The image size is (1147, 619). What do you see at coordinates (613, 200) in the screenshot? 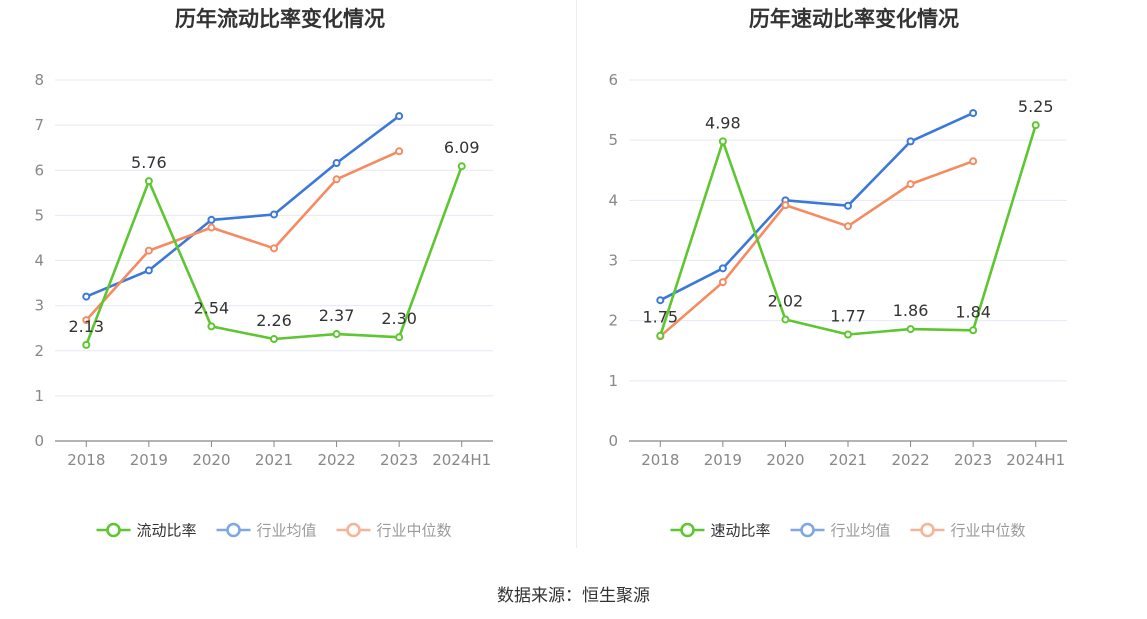
I see `quick-ratio-y-tick-label: 4` at bounding box center [613, 200].